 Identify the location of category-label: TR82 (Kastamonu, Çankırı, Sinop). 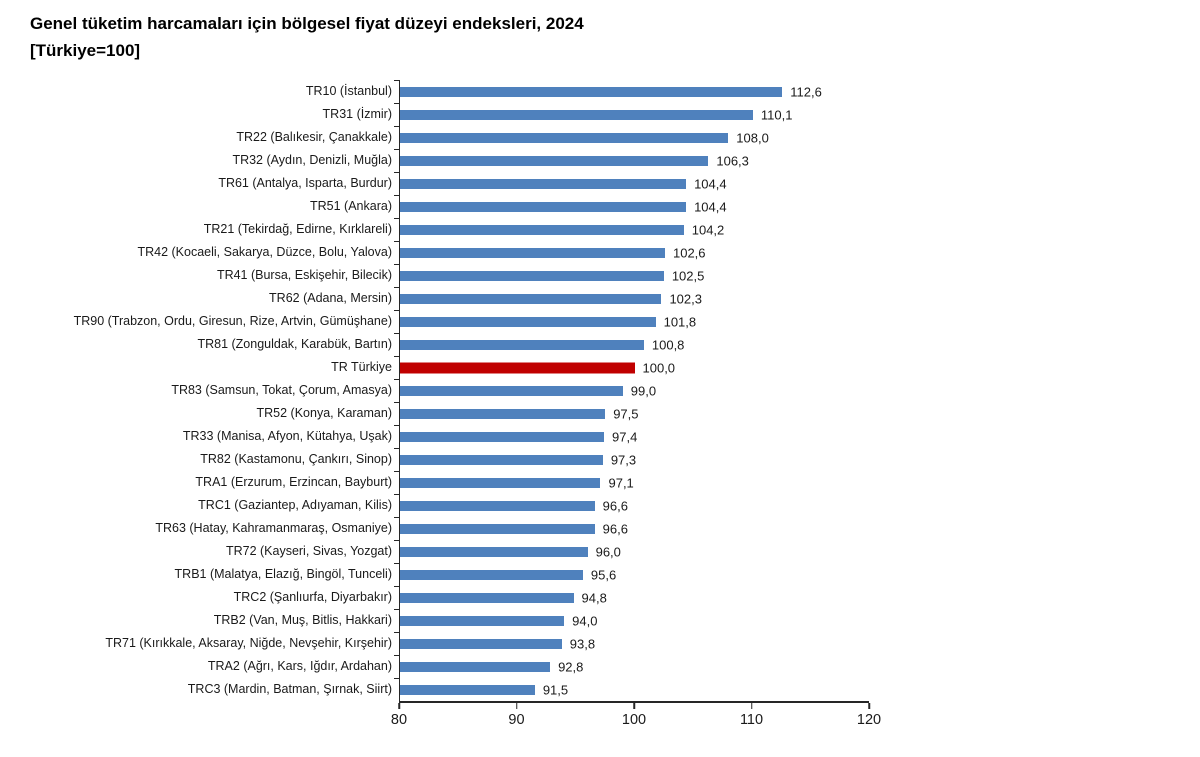
(296, 459).